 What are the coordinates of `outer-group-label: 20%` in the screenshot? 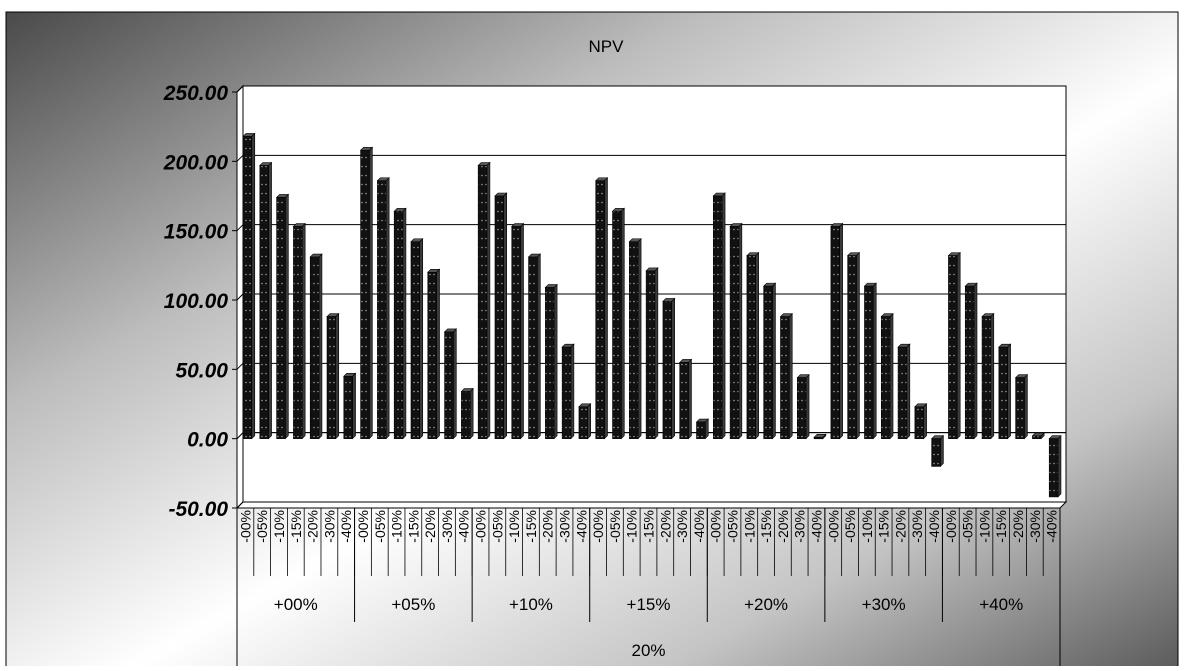 It's located at (648, 650).